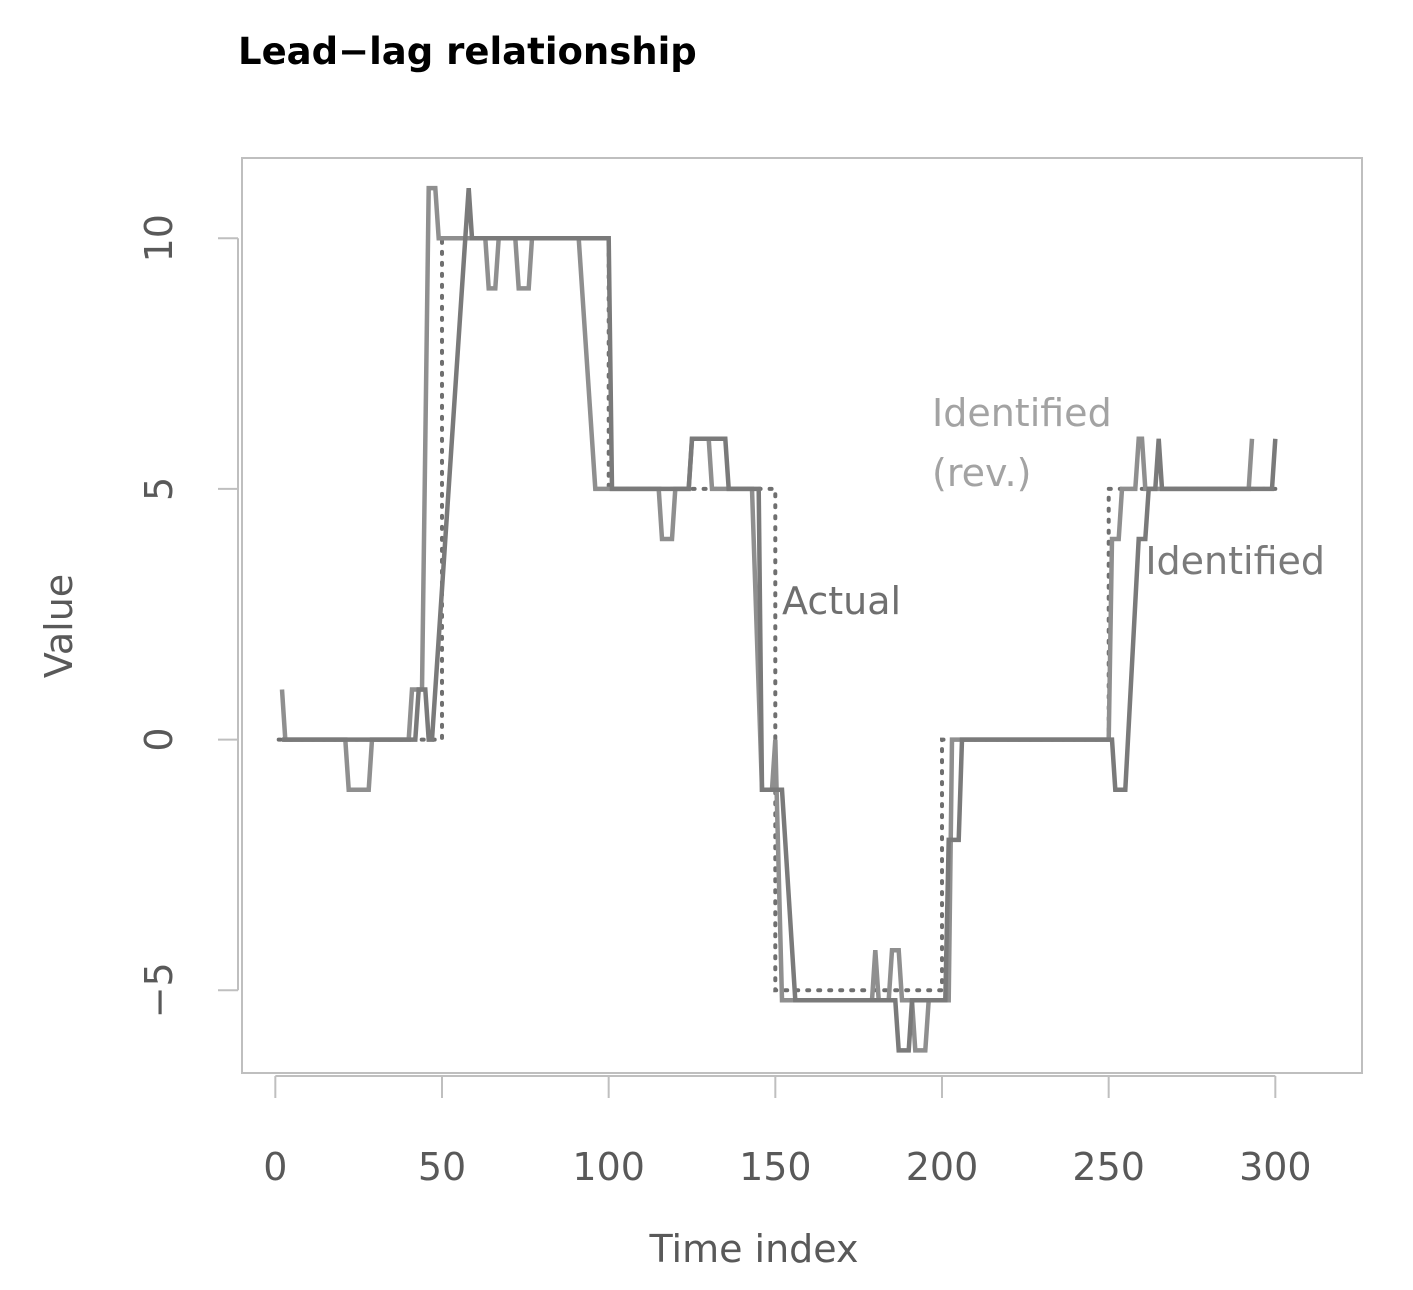 Image resolution: width=1413 pixels, height=1290 pixels. I want to click on x-axis-title: Time index, so click(753, 1249).